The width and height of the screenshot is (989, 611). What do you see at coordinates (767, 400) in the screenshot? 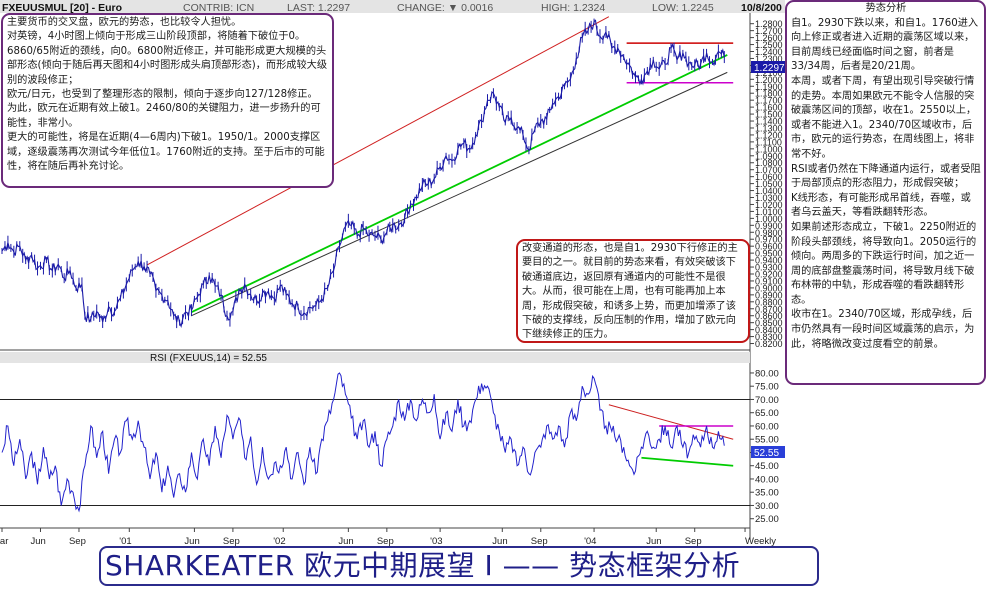
I see `rsi-tick-label: 70.00` at bounding box center [767, 400].